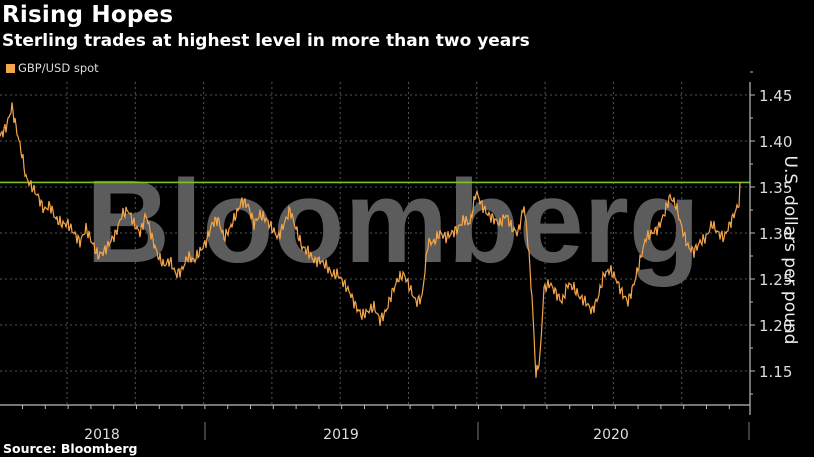 Image resolution: width=814 pixels, height=457 pixels. I want to click on y-tick-label: 1.30, so click(775, 234).